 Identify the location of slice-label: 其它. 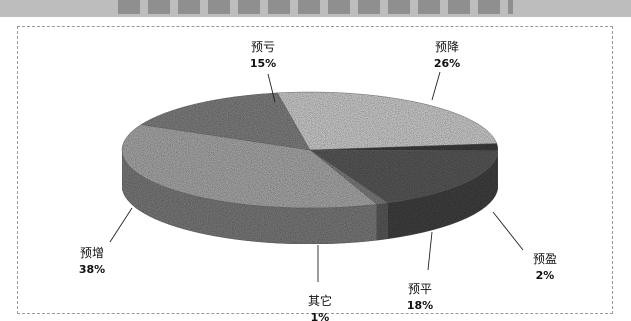
(320, 300).